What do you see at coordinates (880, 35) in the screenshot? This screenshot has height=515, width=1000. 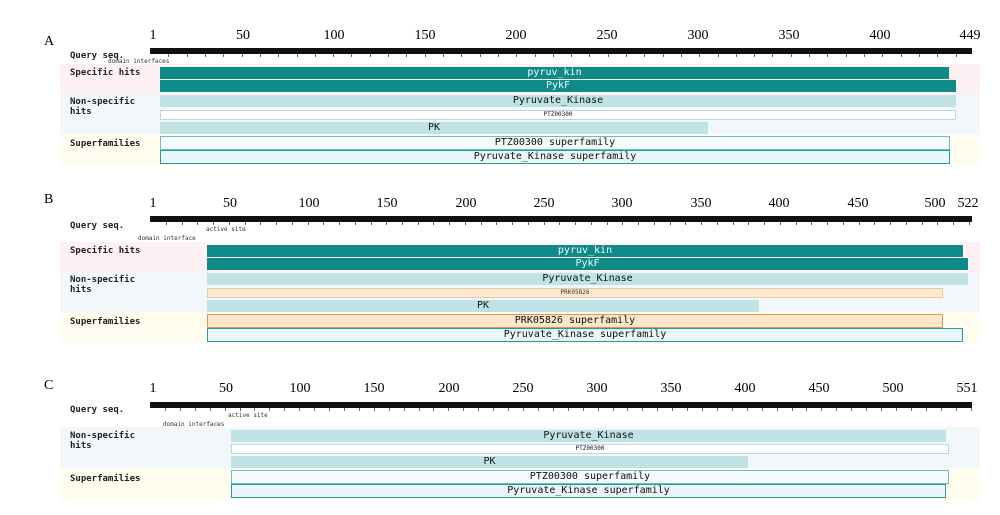 I see `tick-label: 400` at bounding box center [880, 35].